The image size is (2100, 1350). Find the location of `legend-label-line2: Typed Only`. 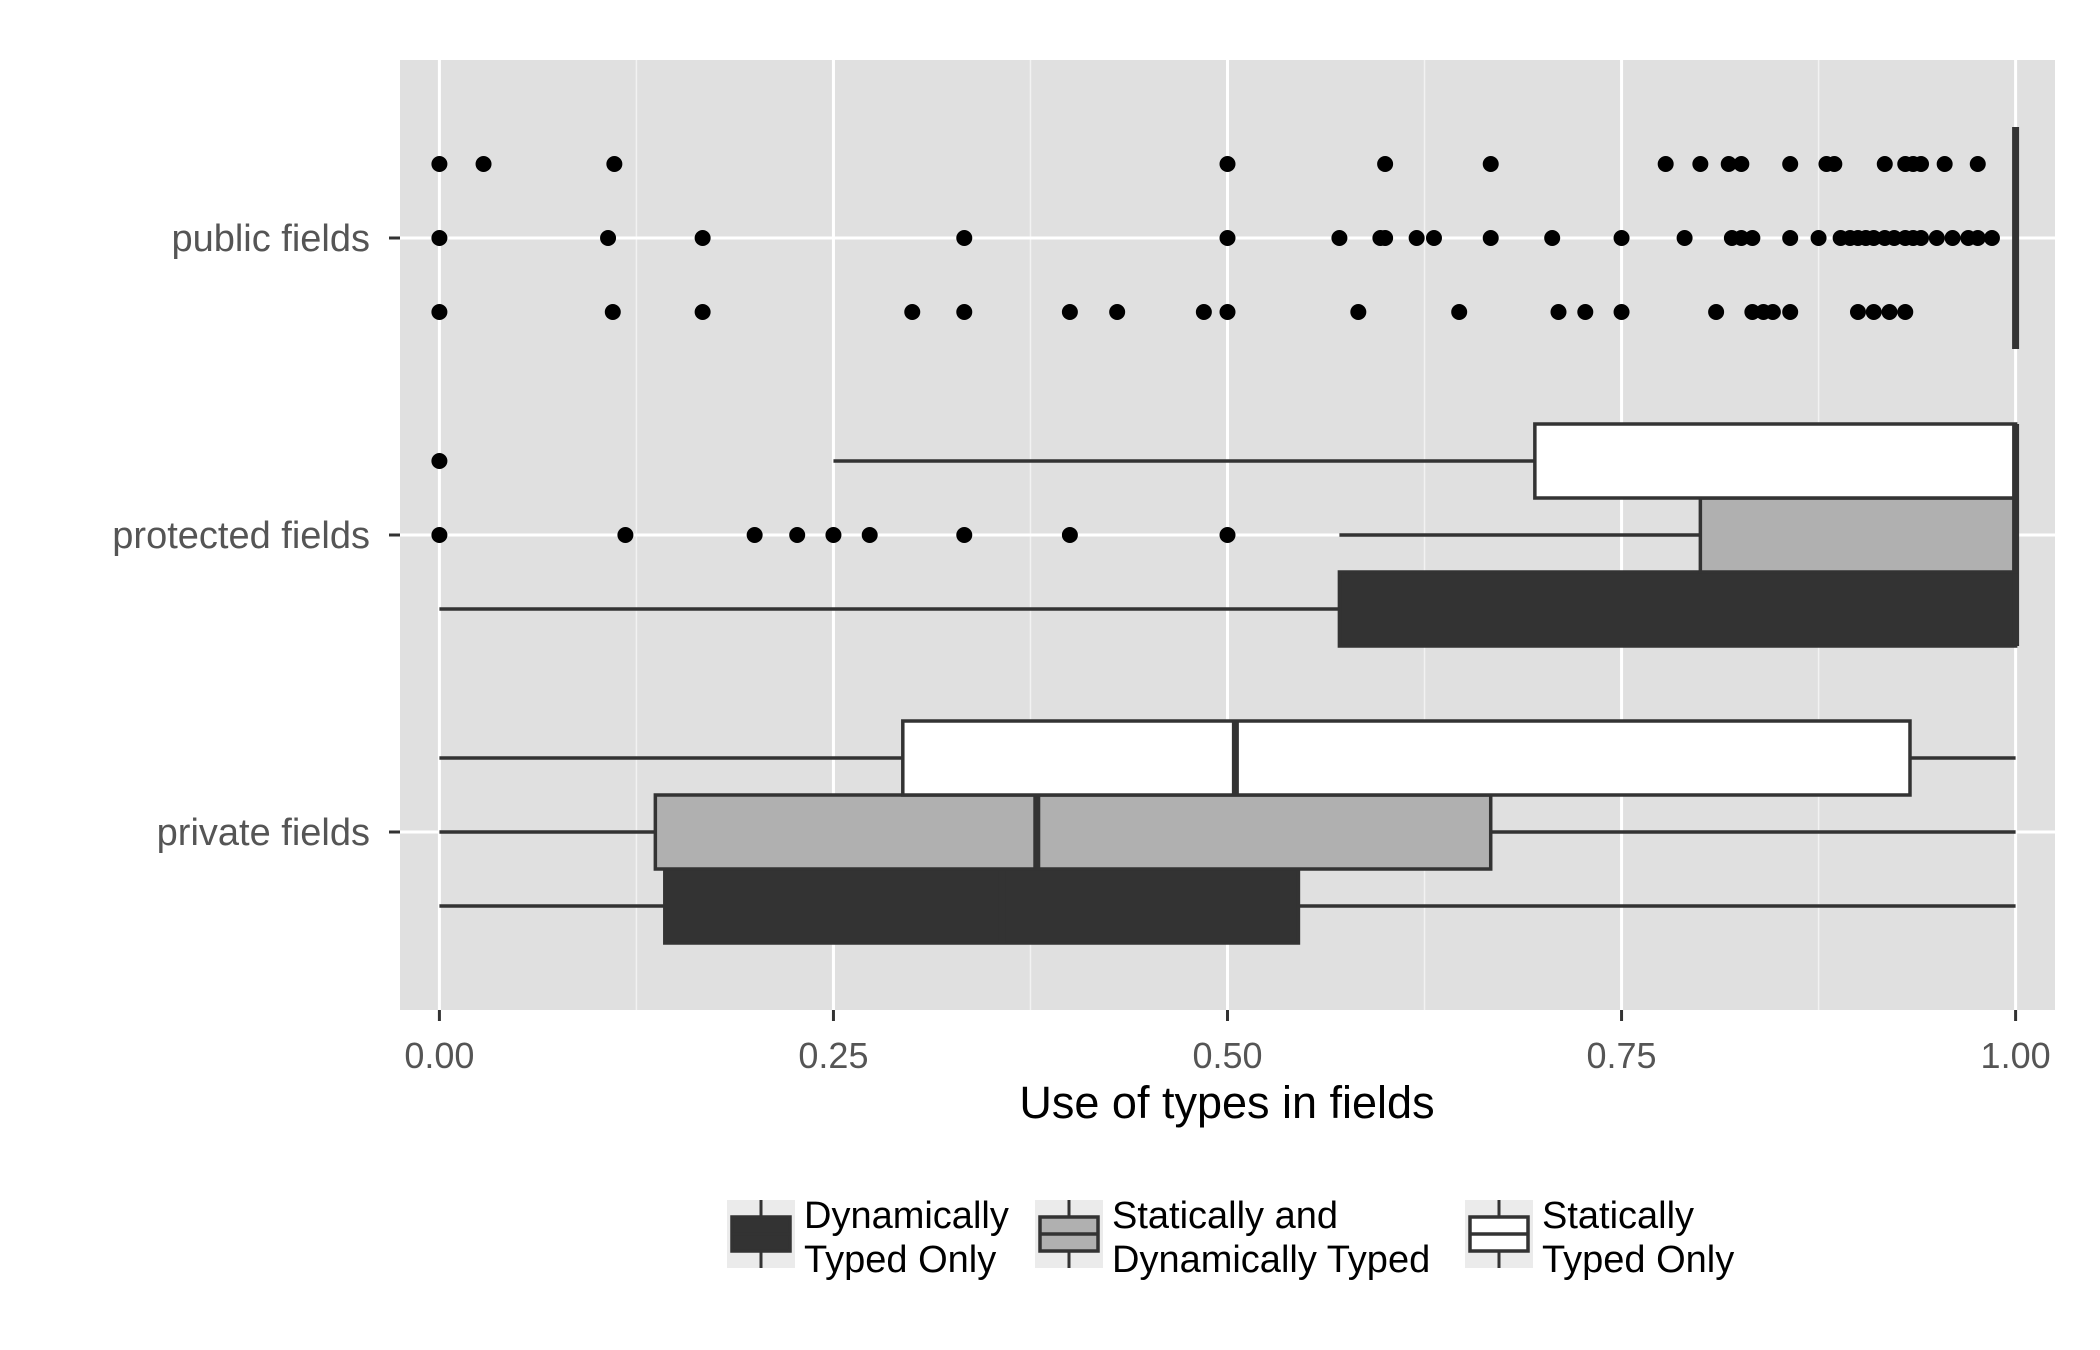

legend-label-line2: Typed Only is located at coordinates (1638, 1260).